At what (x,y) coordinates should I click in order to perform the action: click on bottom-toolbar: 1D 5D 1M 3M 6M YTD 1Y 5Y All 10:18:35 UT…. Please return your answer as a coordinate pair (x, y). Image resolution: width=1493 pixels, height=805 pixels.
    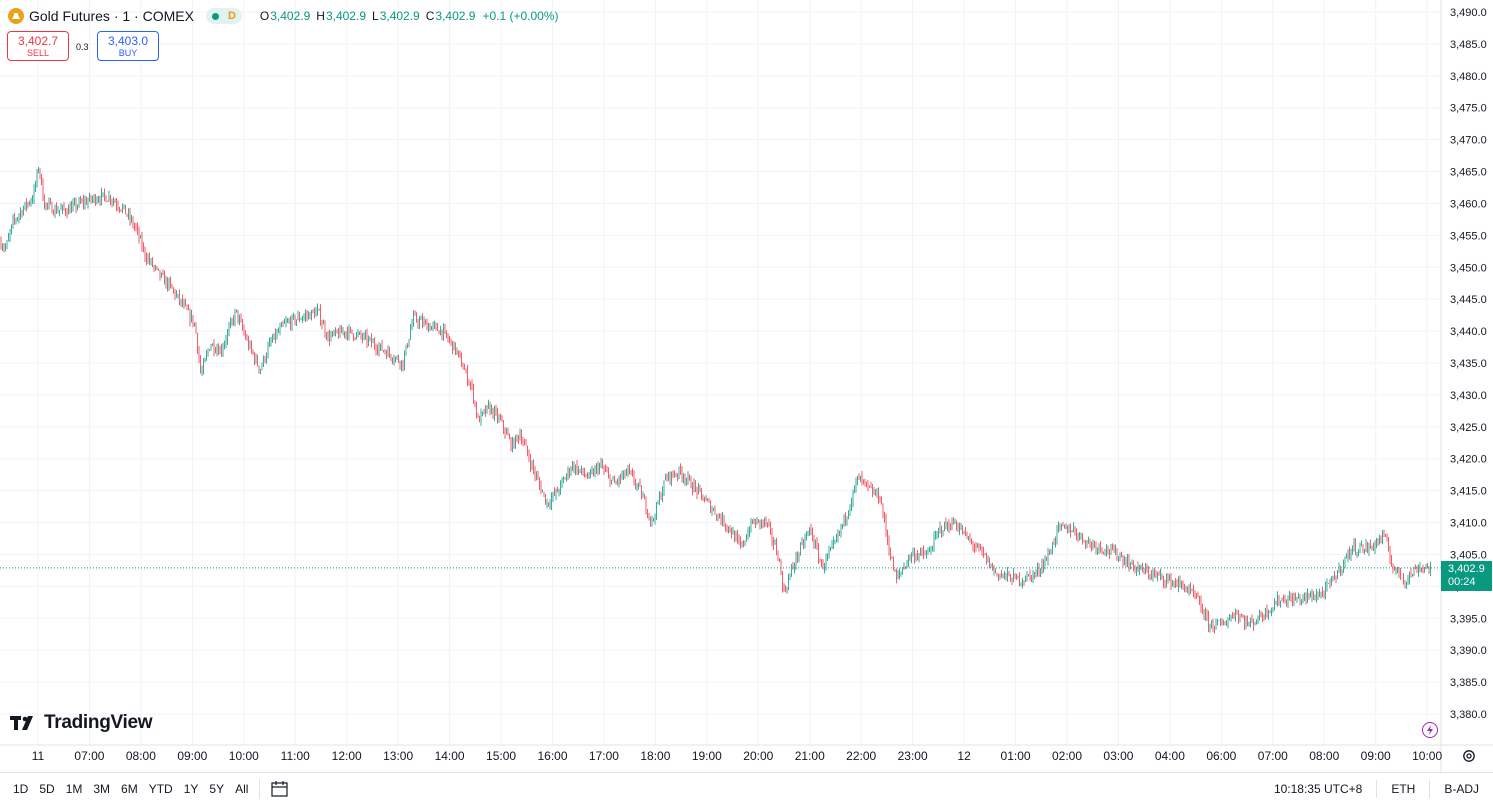
    Looking at the image, I should click on (746, 788).